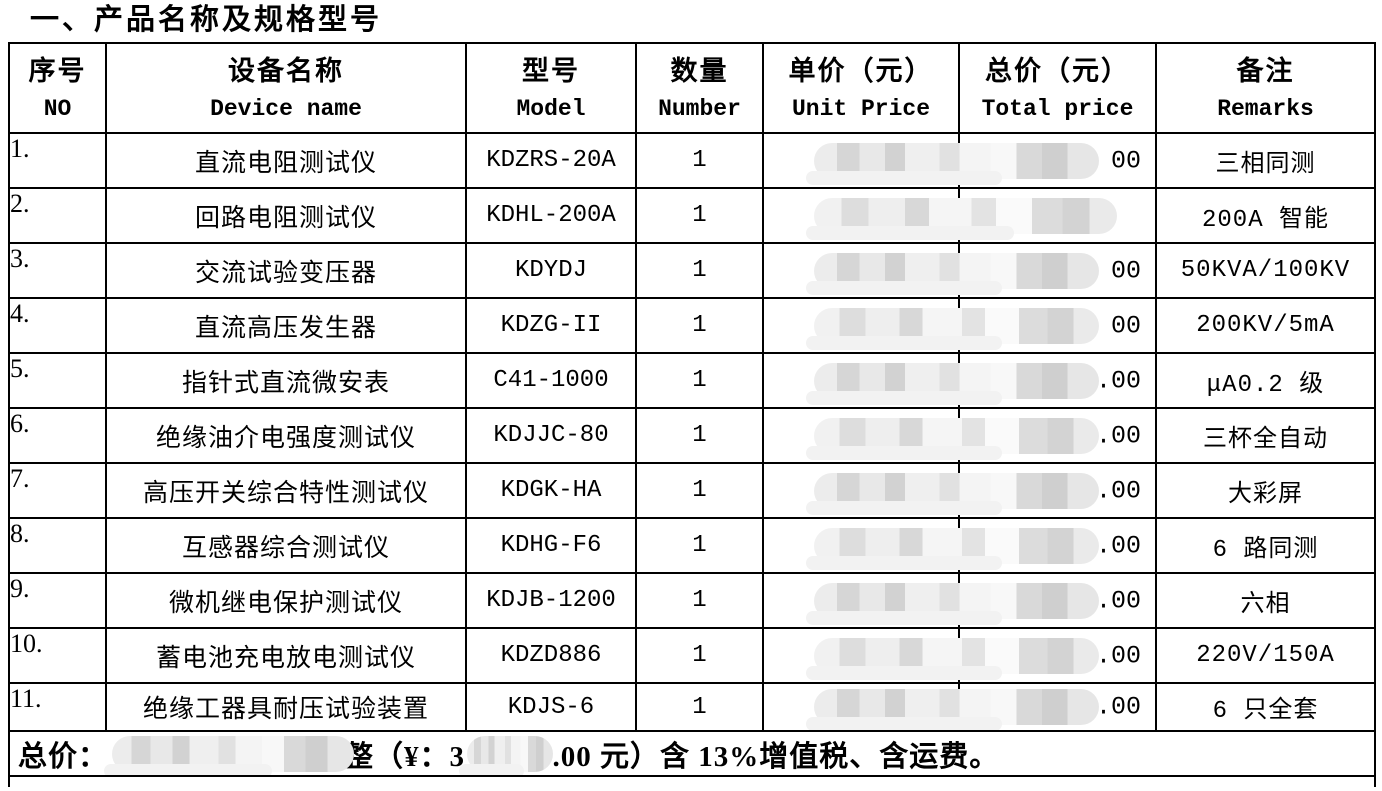 This screenshot has height=791, width=1382. I want to click on col-header-model: 型号 Model, so click(551, 88).